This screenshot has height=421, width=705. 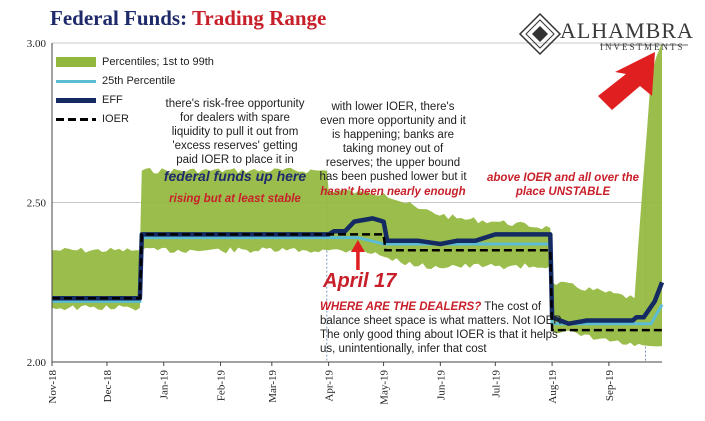 What do you see at coordinates (37, 363) in the screenshot?
I see `y-tick-label: 2.00` at bounding box center [37, 363].